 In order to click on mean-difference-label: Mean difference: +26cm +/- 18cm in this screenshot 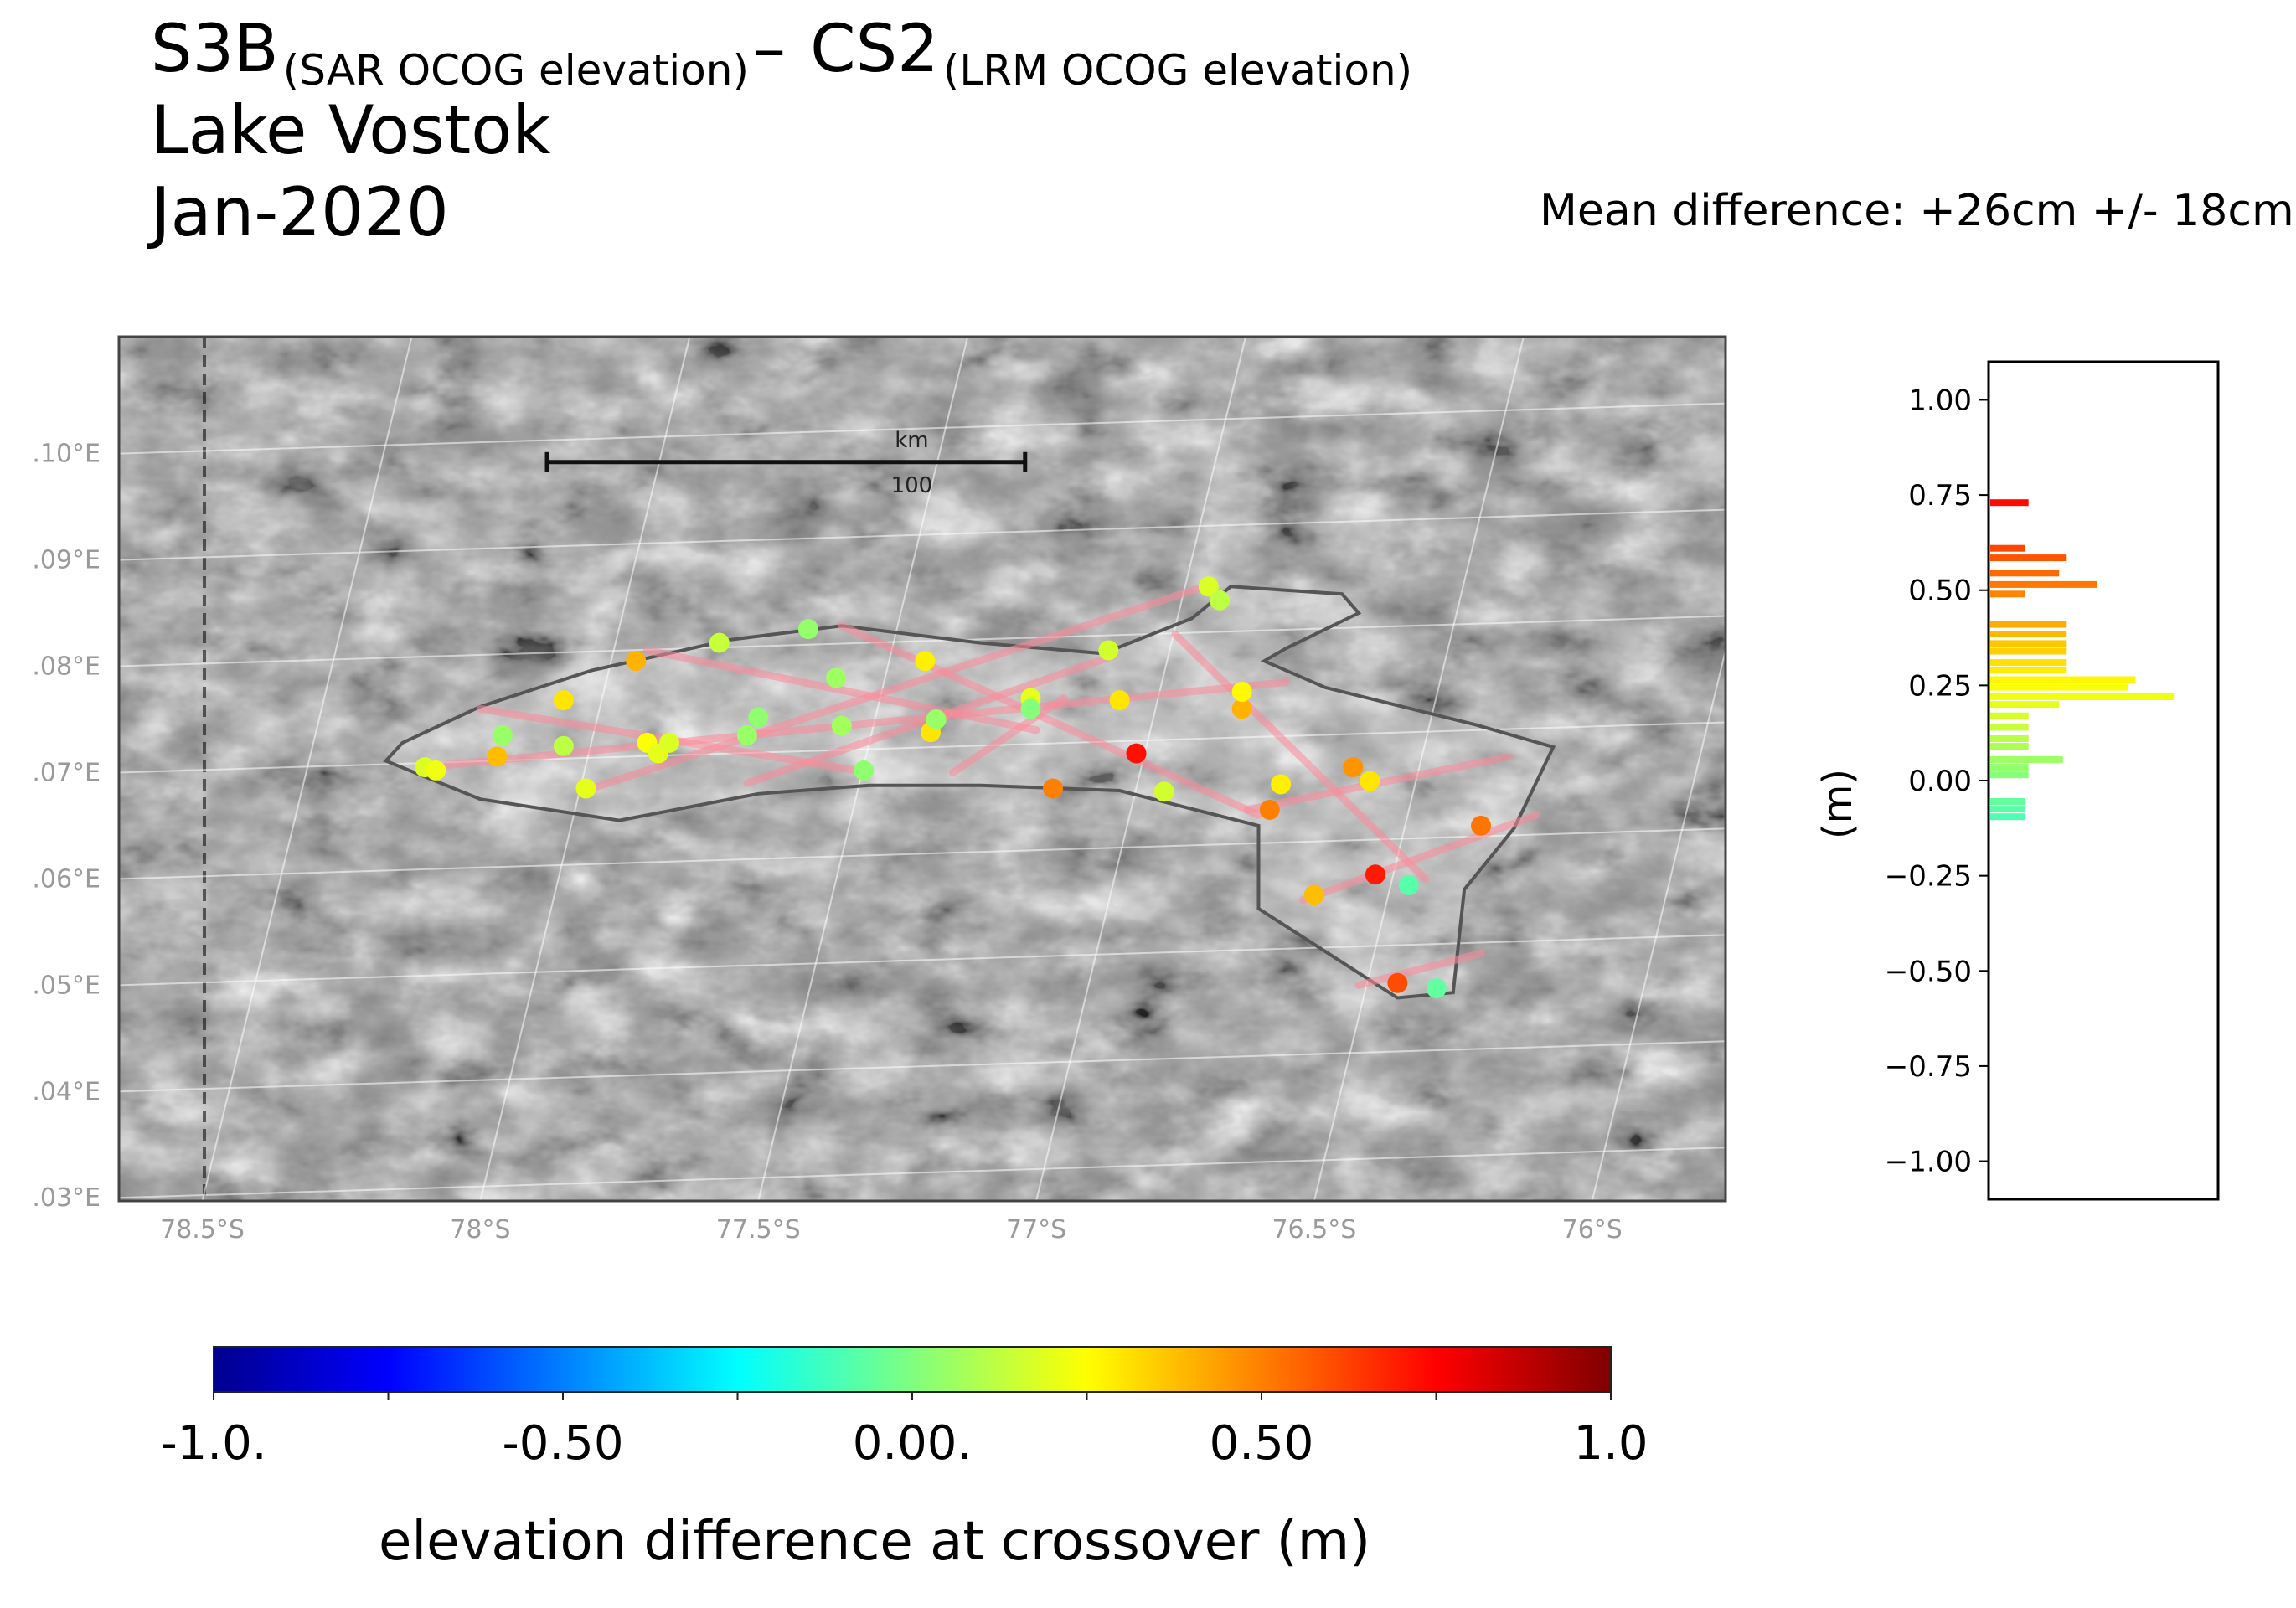, I will do `click(1917, 211)`.